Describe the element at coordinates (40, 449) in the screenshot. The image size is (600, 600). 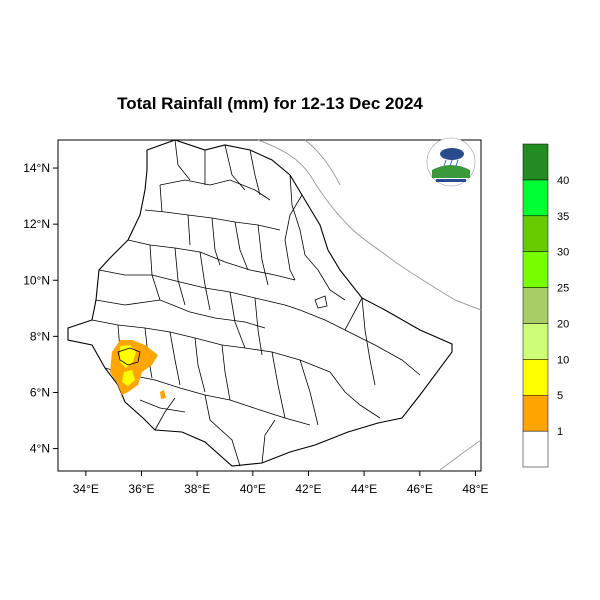
I see `y-tick-label: 4°N` at that location.